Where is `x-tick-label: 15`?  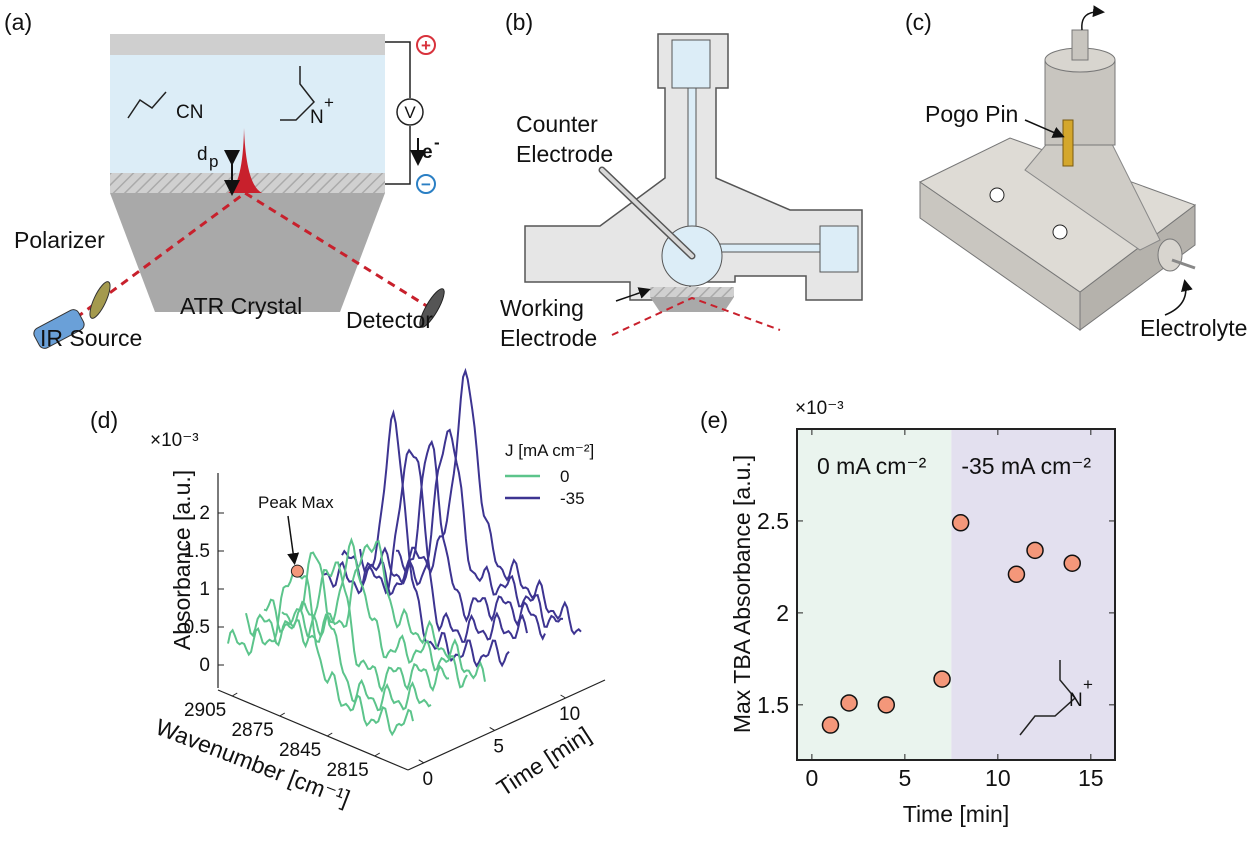
x-tick-label: 15 is located at coordinates (1091, 778).